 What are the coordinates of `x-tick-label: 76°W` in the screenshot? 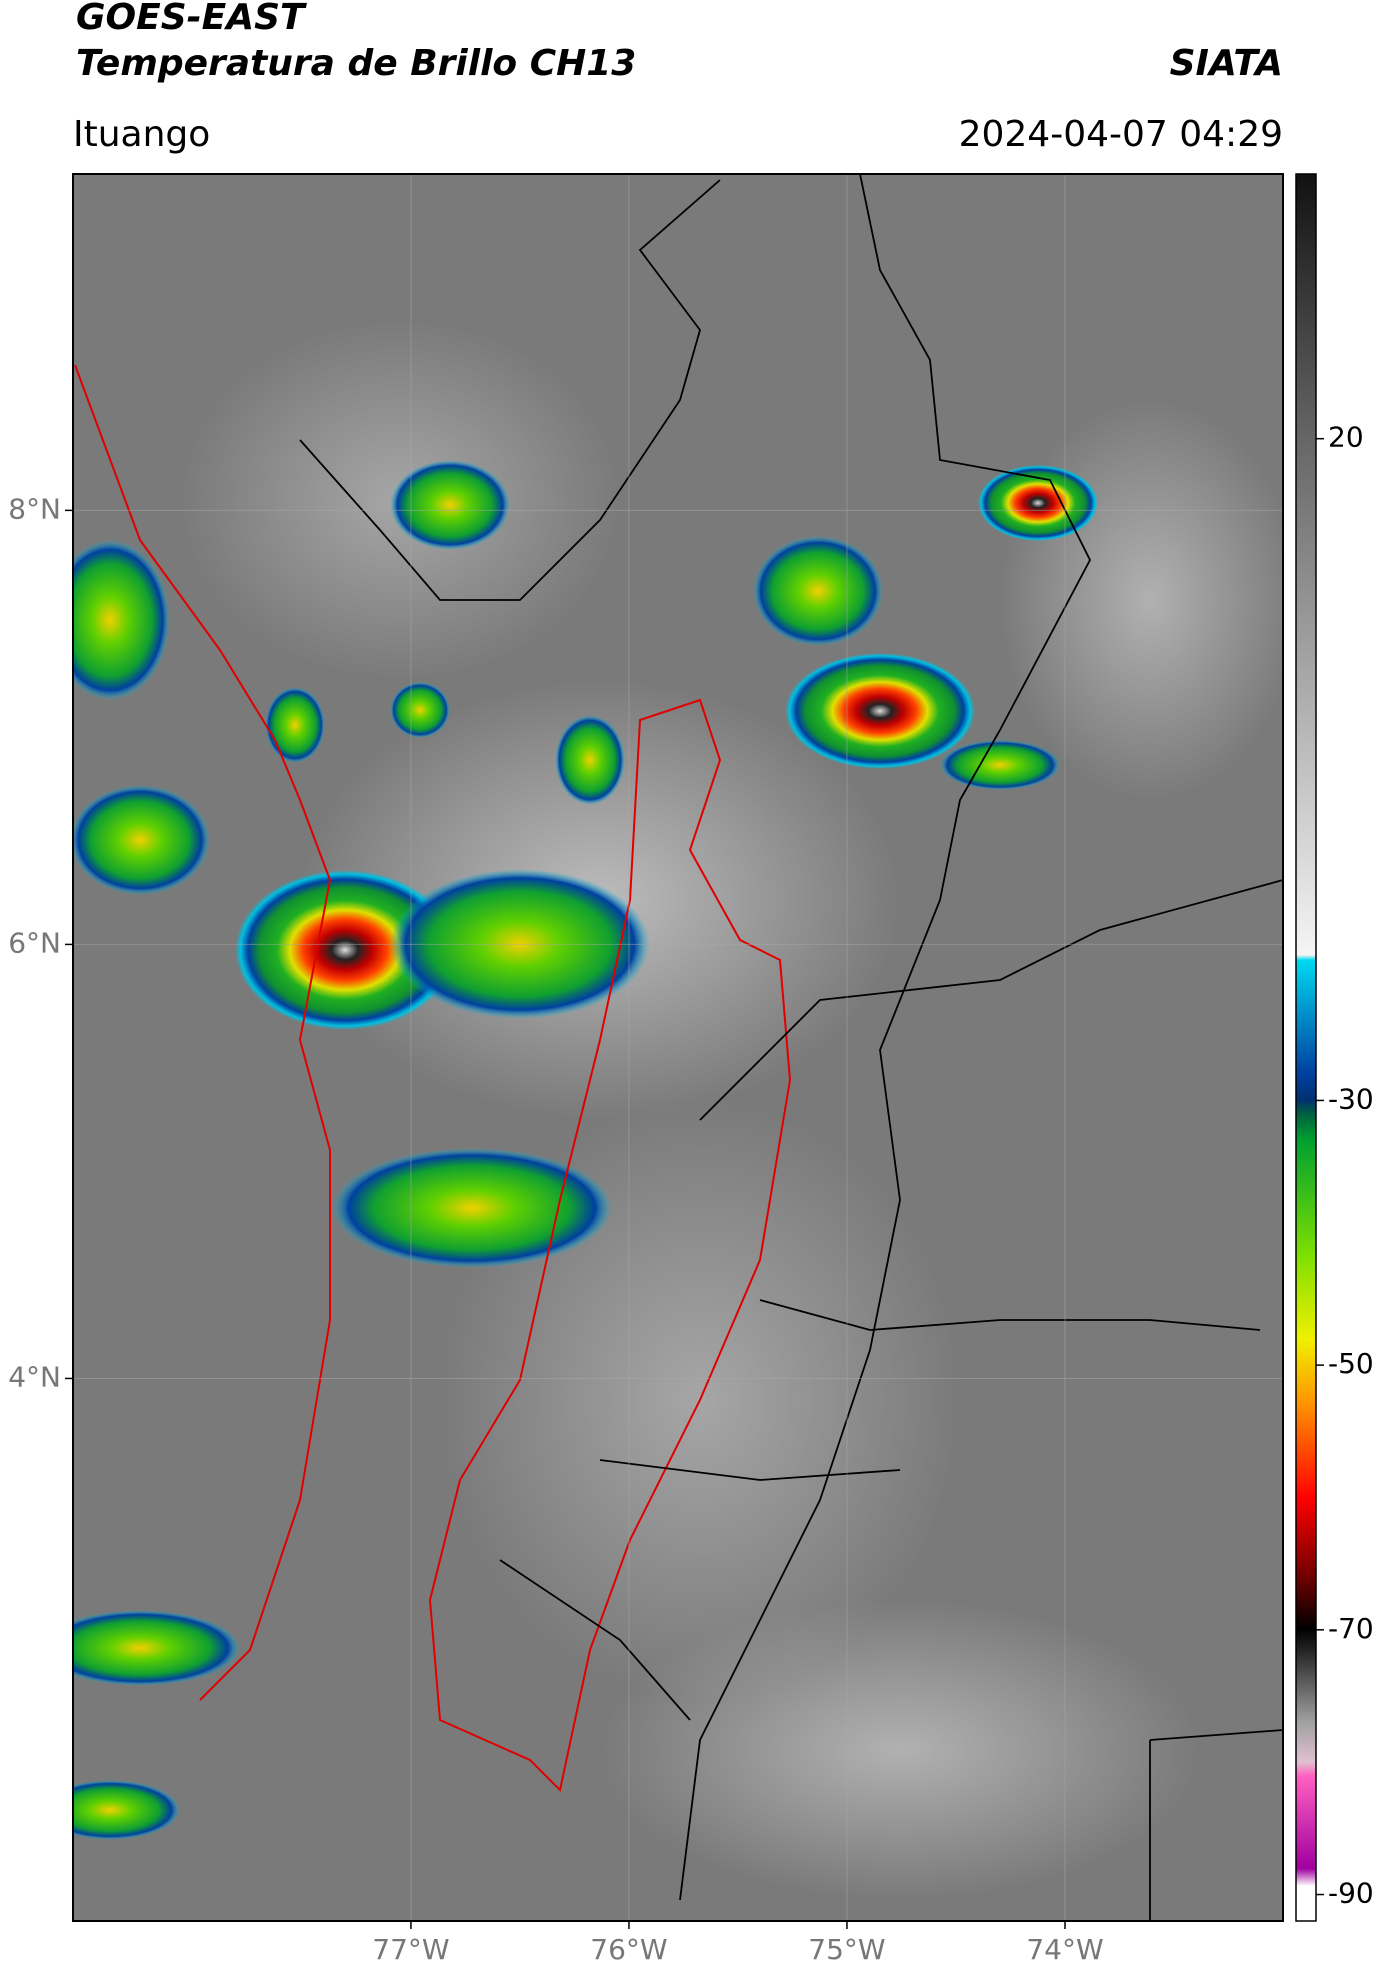 It's located at (628, 1949).